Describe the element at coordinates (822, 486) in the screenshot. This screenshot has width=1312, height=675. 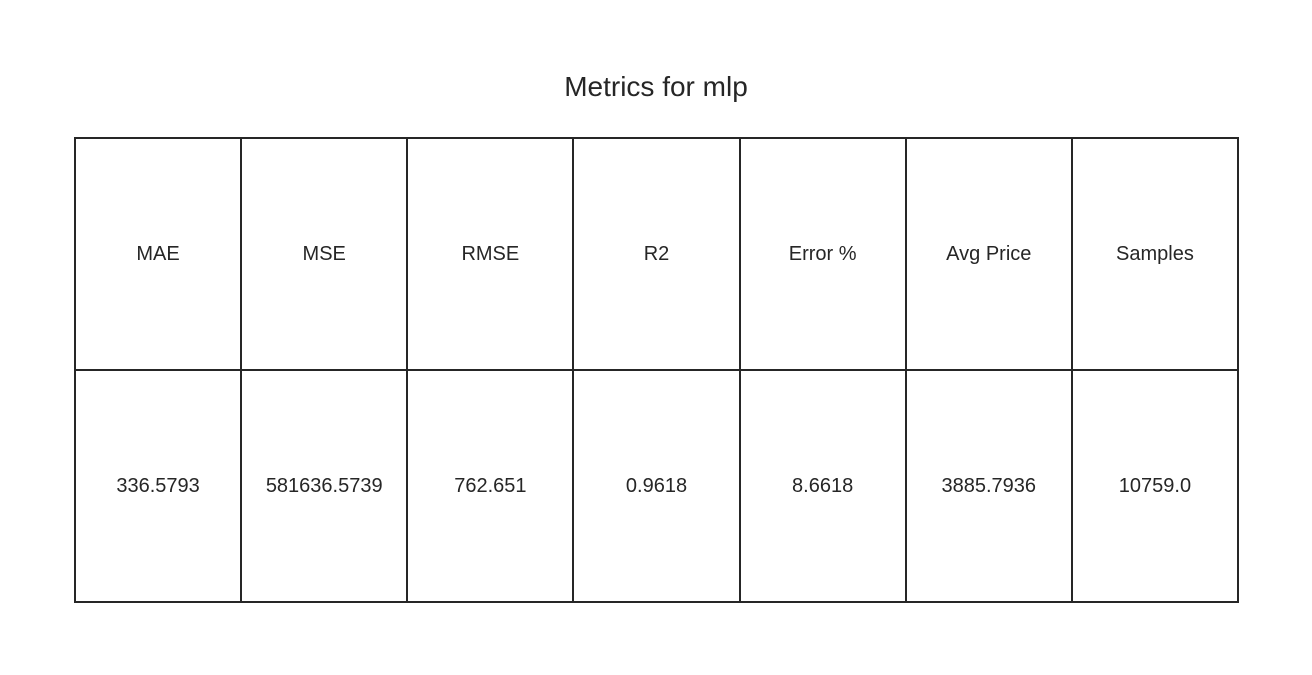
I see `value-cell-error-pct: 8.6618` at that location.